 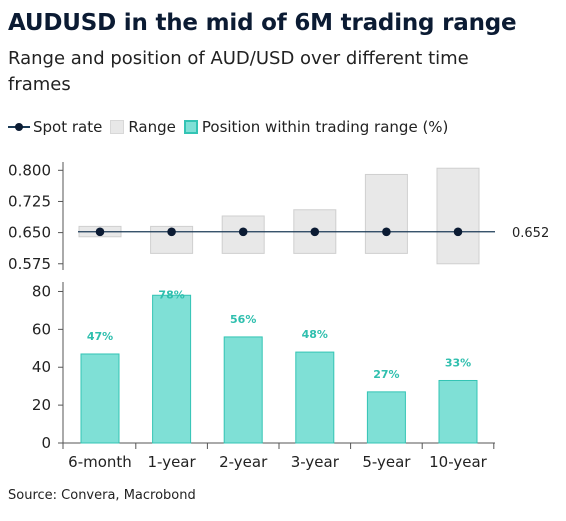 I want to click on x-category-label: 6-month, so click(x=100, y=462).